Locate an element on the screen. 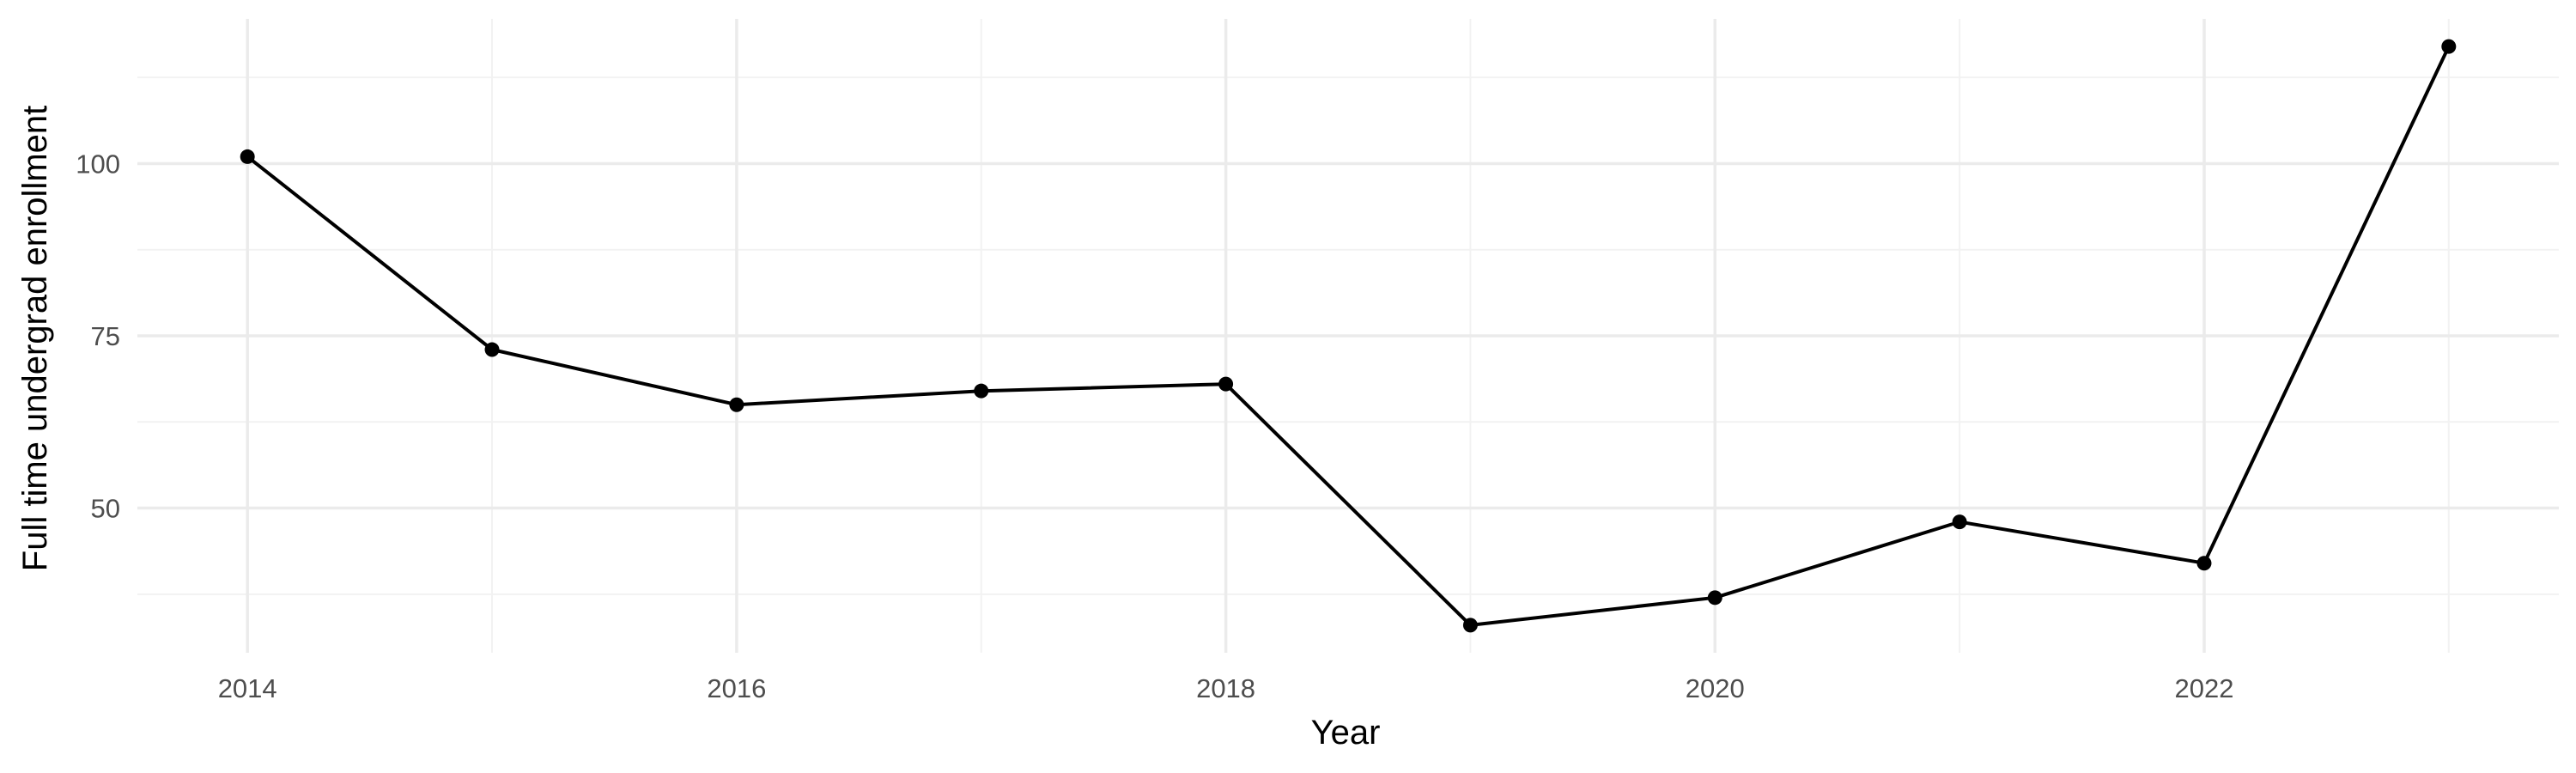 The height and width of the screenshot is (773, 2576). x-tick-label: 2022 is located at coordinates (2203, 688).